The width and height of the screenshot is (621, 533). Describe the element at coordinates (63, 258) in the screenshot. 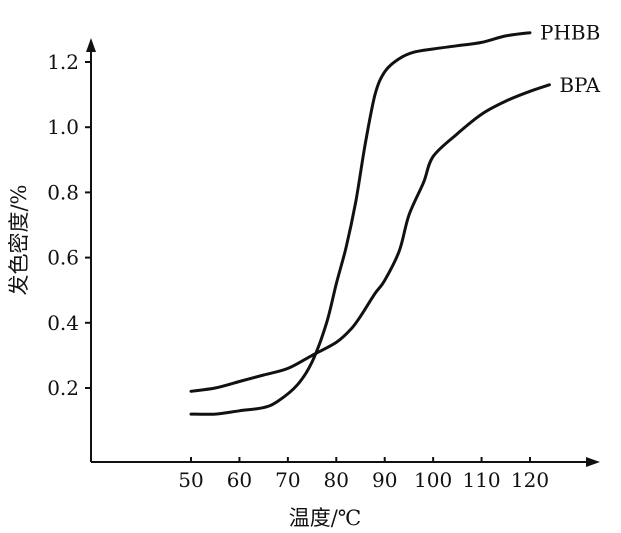

I see `y-tick-label: 0.6` at that location.